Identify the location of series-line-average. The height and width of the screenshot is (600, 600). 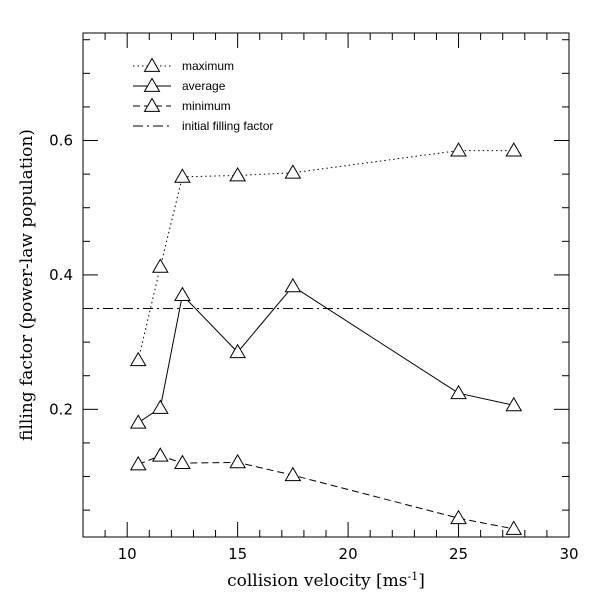
(325, 354).